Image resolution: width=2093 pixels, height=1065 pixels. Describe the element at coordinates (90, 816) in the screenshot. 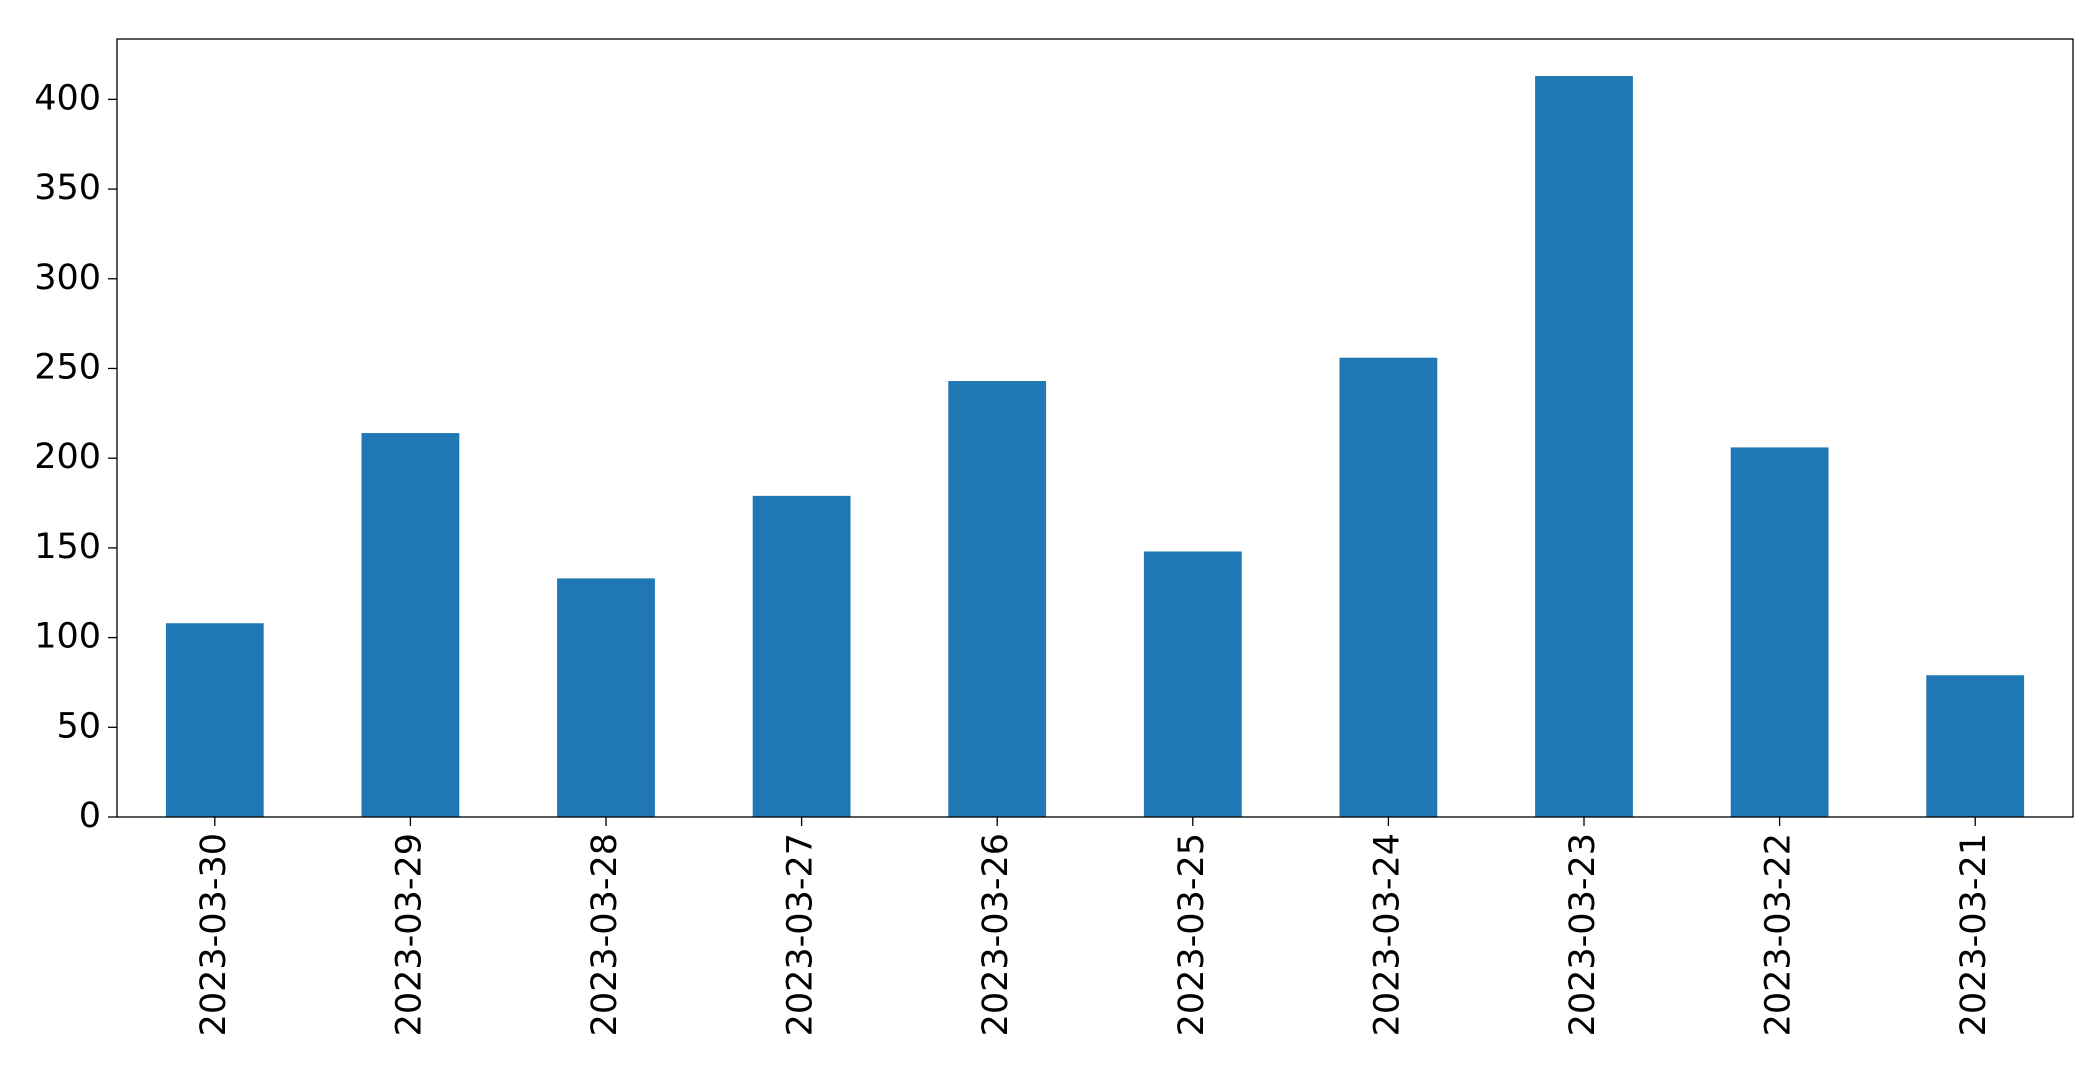

I see `y-tick-label: 0` at that location.